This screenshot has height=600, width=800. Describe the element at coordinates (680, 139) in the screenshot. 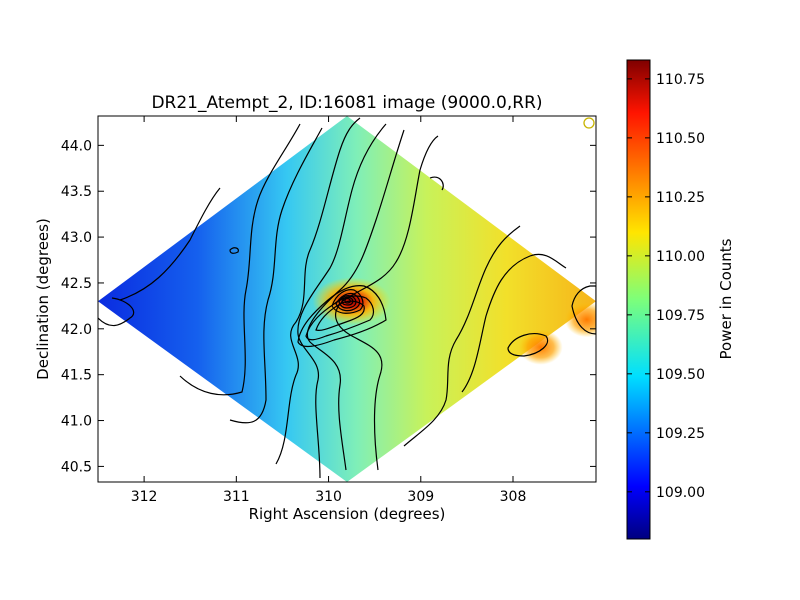

I see `colorbar-tick-label: 110.50` at that location.